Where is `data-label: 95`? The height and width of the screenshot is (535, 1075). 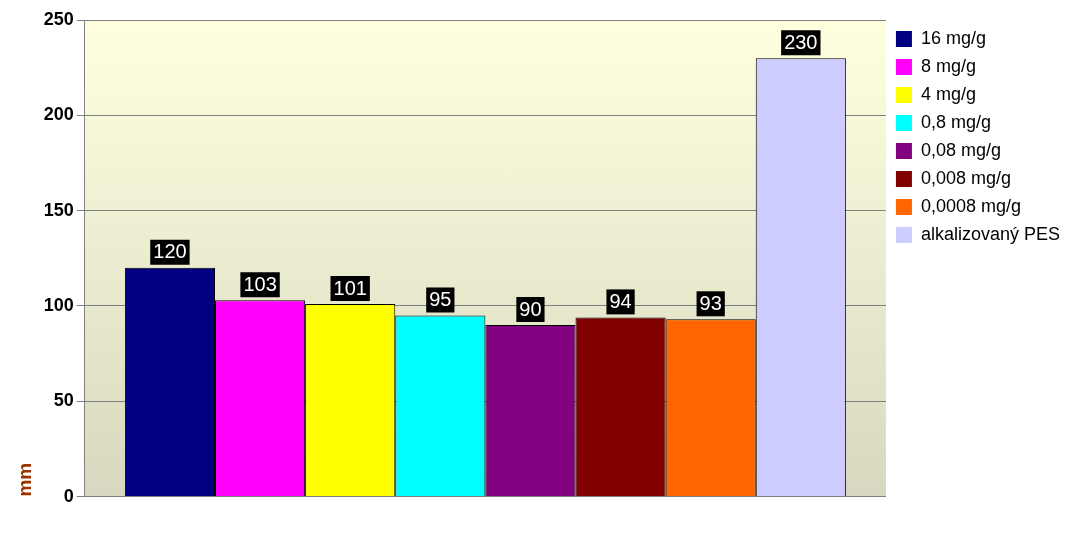 data-label: 95 is located at coordinates (440, 299).